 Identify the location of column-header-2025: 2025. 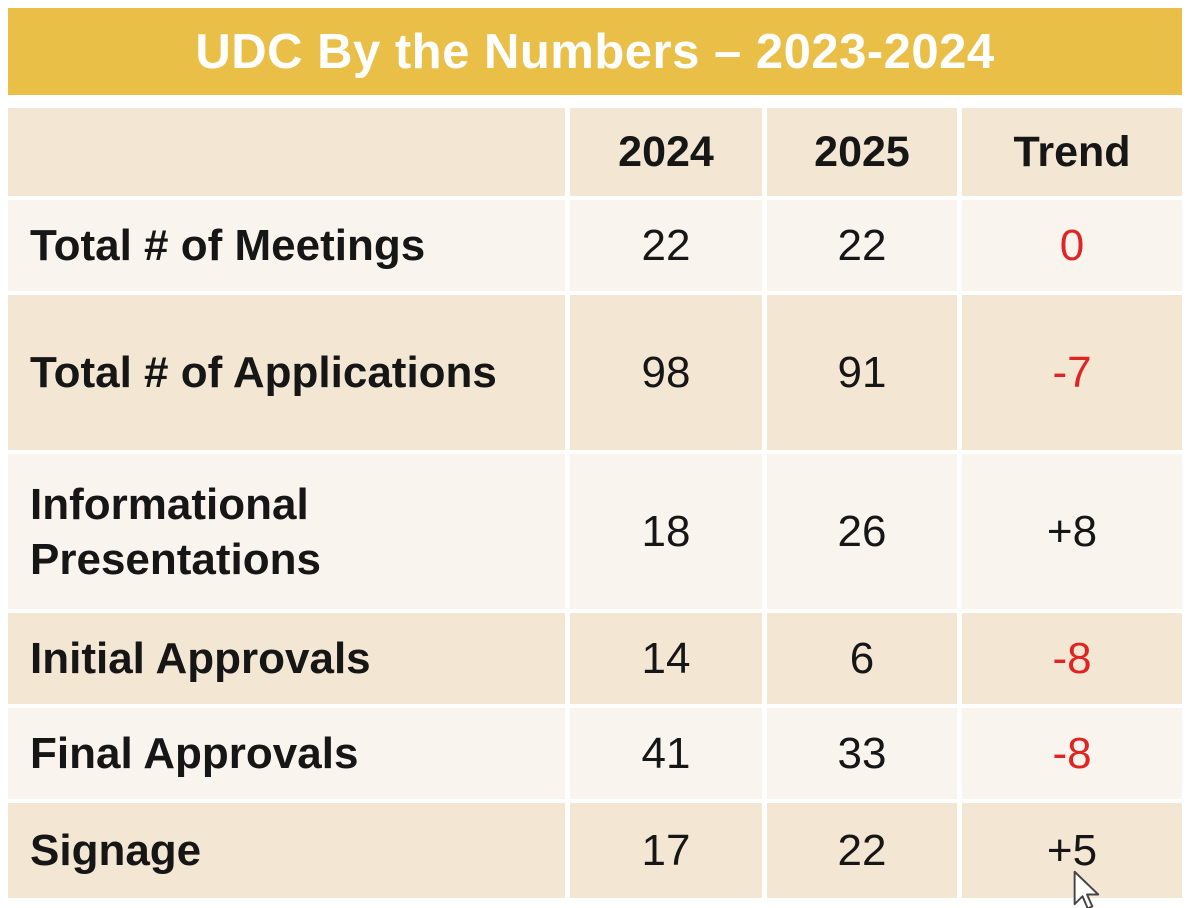
(862, 152).